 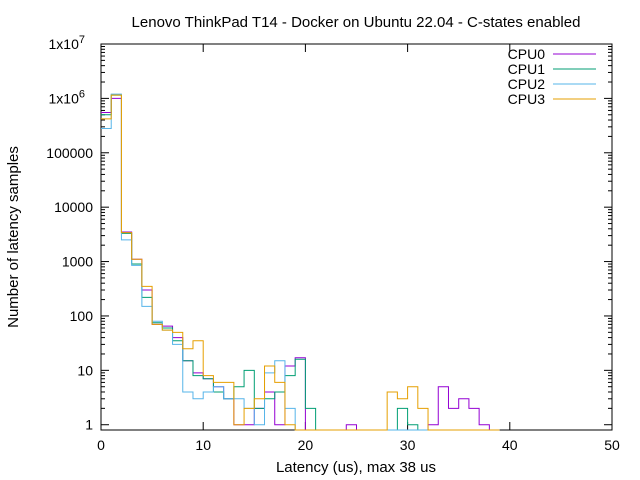 I want to click on legend-label-cpu2: CPU2, so click(x=527, y=84).